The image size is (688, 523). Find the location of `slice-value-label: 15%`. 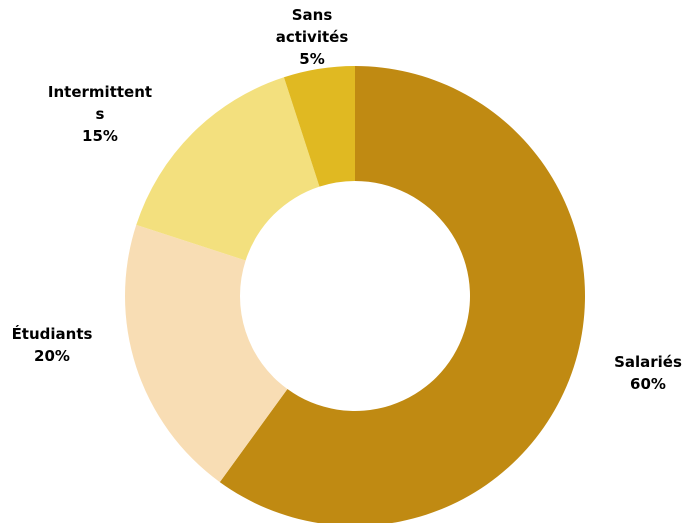

slice-value-label: 15% is located at coordinates (100, 136).